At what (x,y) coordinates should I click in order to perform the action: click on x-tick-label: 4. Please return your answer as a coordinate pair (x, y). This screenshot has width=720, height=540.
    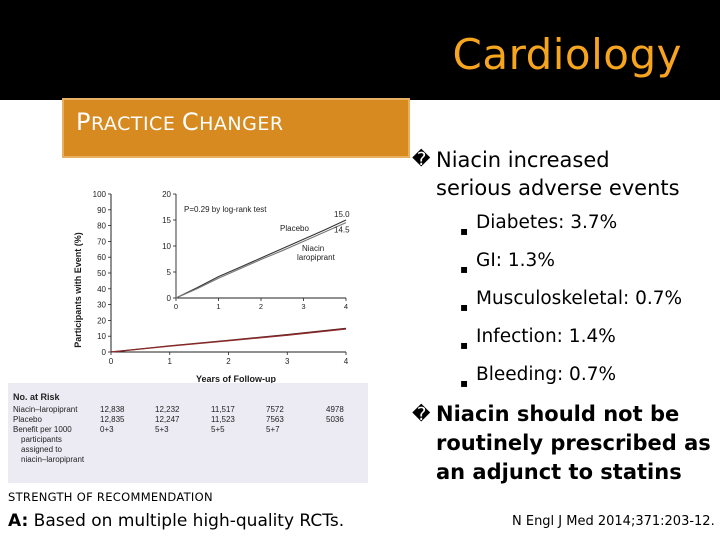
    Looking at the image, I should click on (346, 361).